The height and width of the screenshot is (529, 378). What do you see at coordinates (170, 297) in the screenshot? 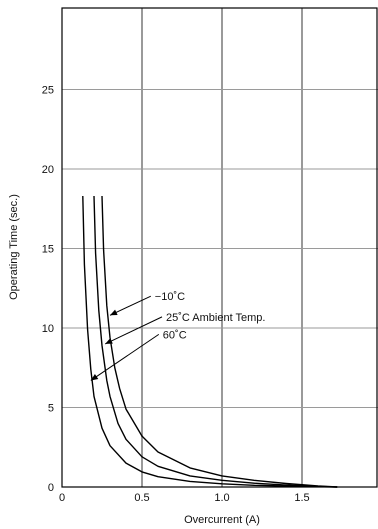
I see `annotation-label: −10˚C` at bounding box center [170, 297].